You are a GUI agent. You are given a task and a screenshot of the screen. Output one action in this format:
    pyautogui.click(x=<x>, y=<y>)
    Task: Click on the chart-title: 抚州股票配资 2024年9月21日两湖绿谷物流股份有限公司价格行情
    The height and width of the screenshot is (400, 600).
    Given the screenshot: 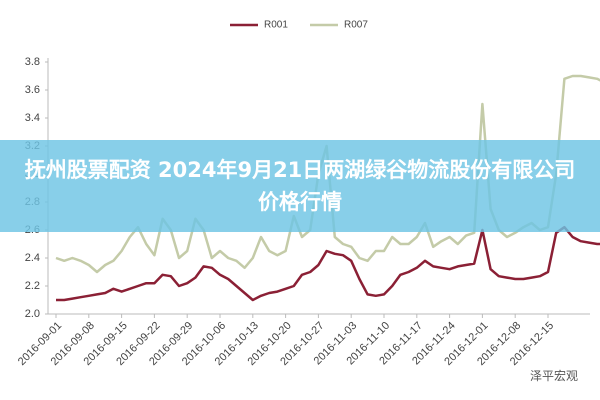 What is the action you would take?
    pyautogui.click(x=300, y=186)
    